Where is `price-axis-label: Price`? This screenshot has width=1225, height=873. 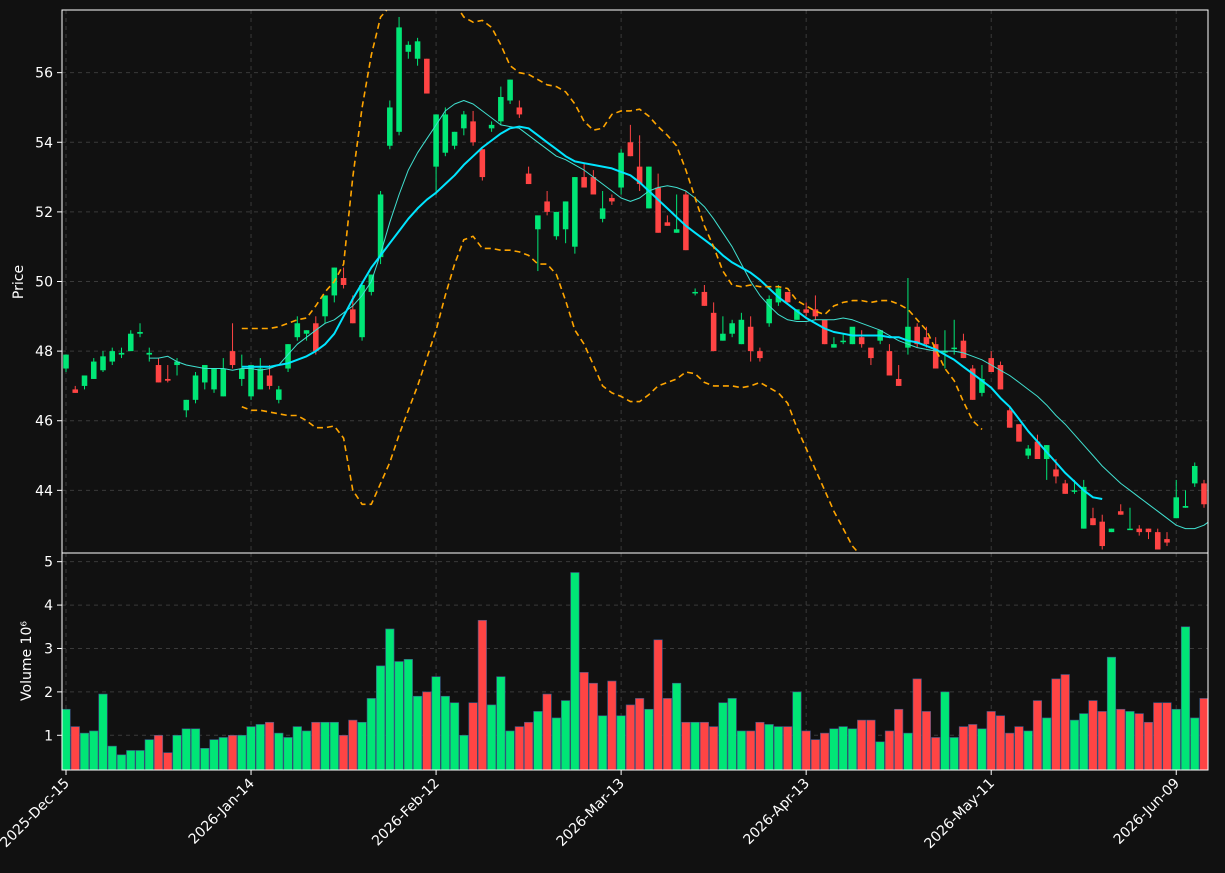
price-axis-label: Price is located at coordinates (19, 282).